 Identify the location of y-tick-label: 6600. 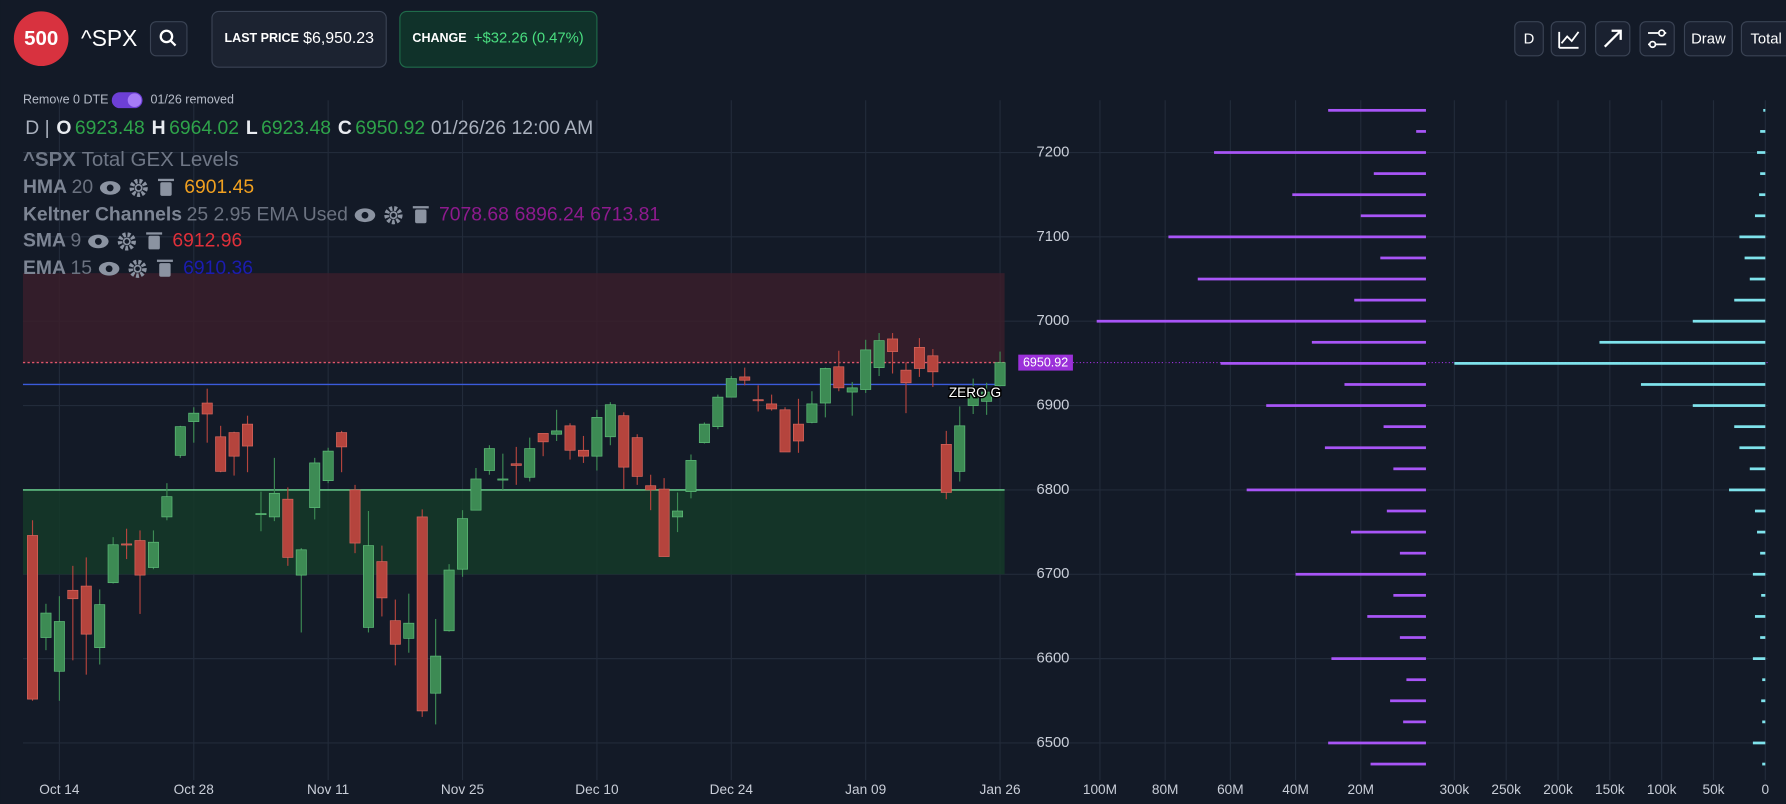
(1052, 659).